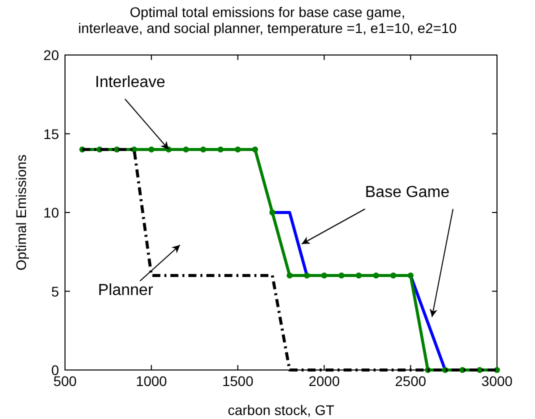 This screenshot has height=419, width=535. I want to click on annotation: Interleave, so click(130, 82).